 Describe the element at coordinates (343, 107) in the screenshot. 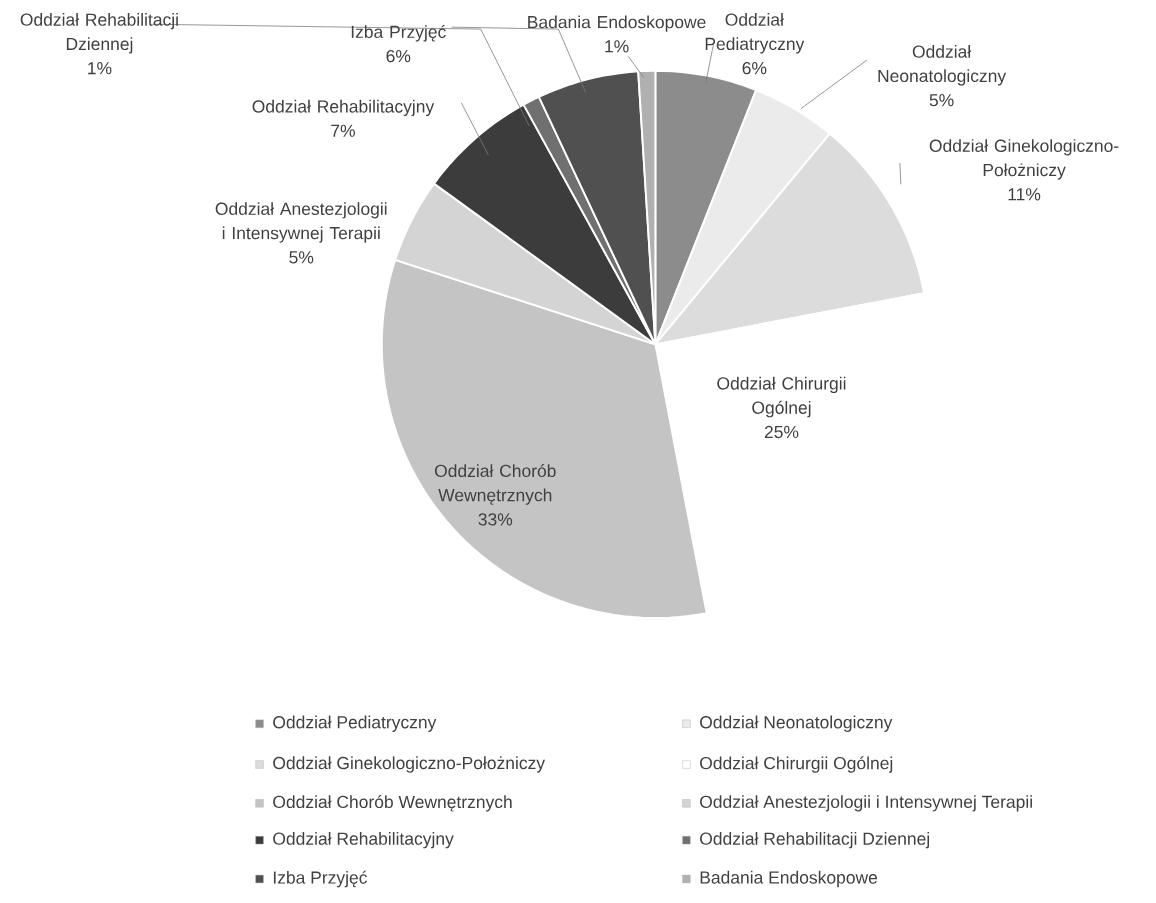

I see `slice-label: Oddział Rehabilitacyjny` at that location.